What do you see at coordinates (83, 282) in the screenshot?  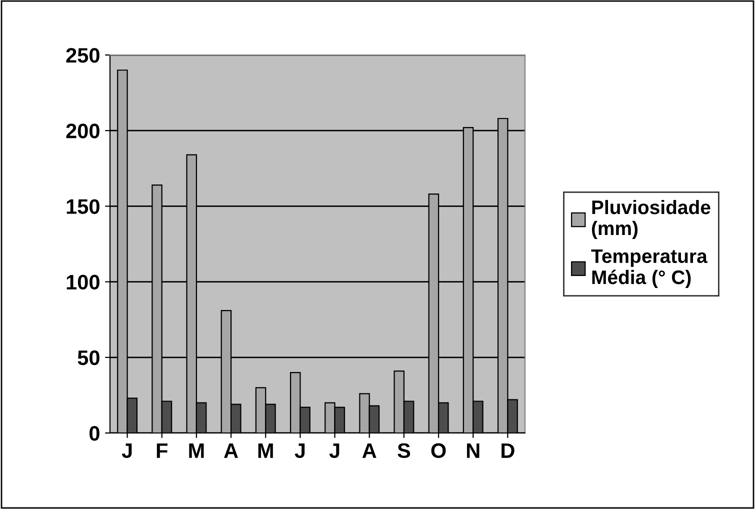 I see `y-tick-label: 100` at bounding box center [83, 282].